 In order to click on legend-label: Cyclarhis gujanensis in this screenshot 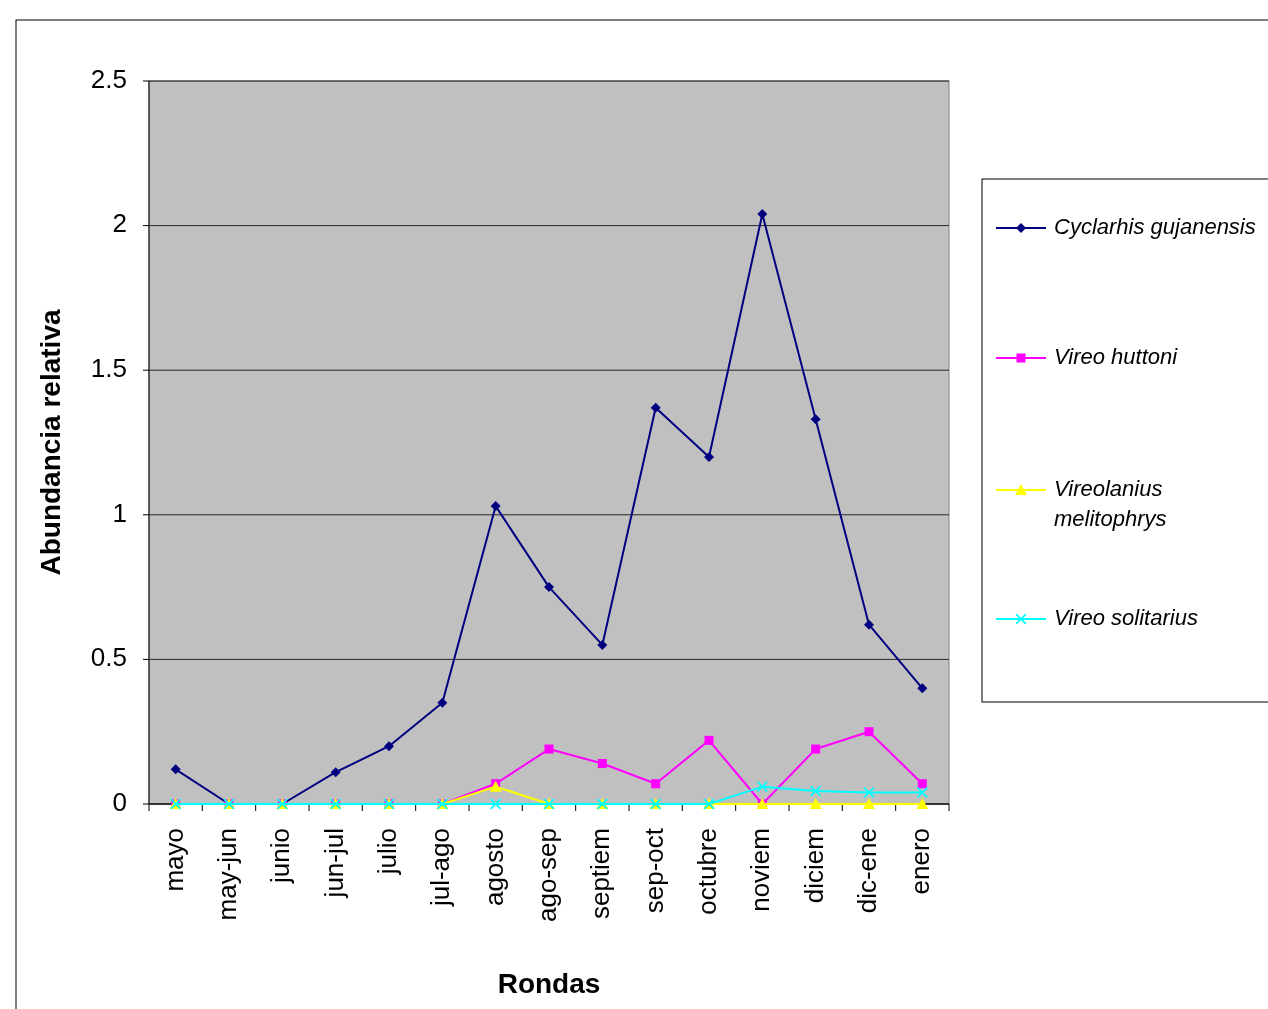, I will do `click(1155, 226)`.